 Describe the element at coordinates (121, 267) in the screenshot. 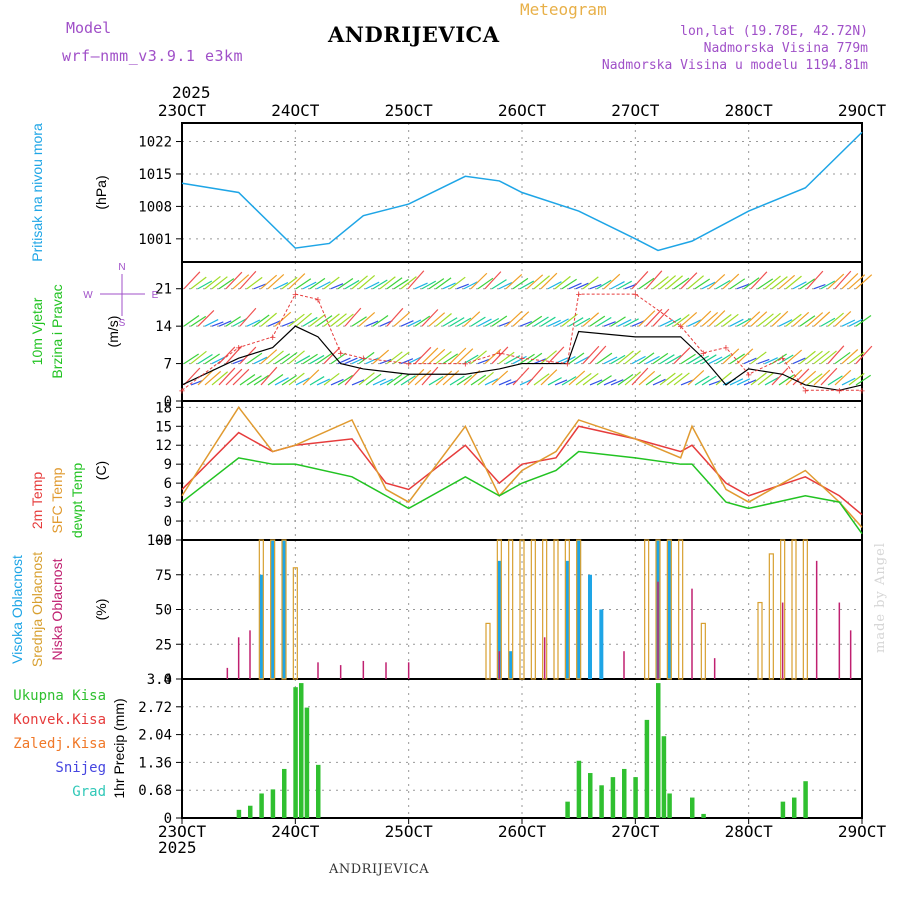

I see `compass-n: N` at that location.